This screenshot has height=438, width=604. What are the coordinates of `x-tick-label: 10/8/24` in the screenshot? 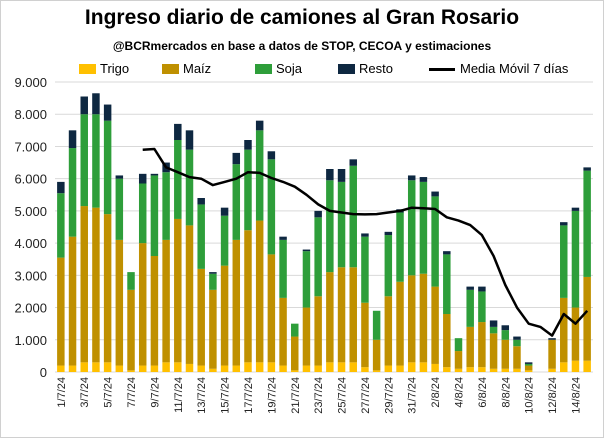 It's located at (530, 395).